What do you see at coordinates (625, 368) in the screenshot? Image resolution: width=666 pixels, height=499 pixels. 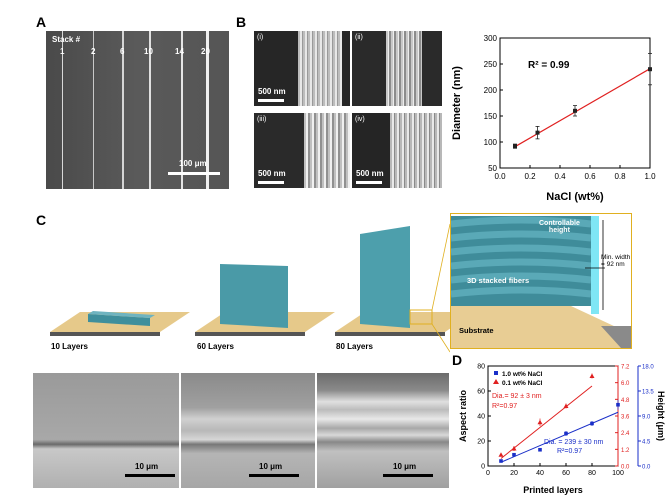 I see `y-tick-label-red: 7.2` at bounding box center [625, 368].